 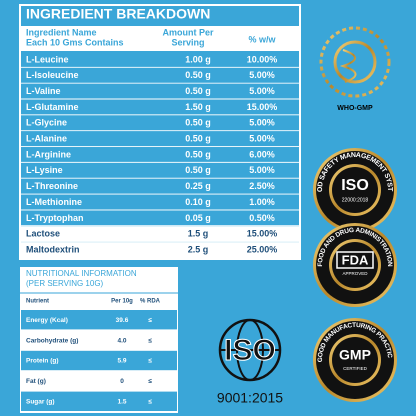 What do you see at coordinates (42, 361) in the screenshot?
I see `cell: Protein (g)` at bounding box center [42, 361].